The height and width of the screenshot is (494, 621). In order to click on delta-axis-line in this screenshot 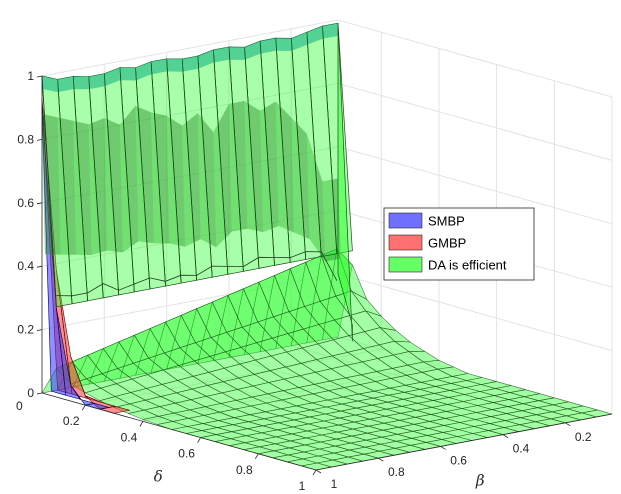, I will do `click(179, 431)`.